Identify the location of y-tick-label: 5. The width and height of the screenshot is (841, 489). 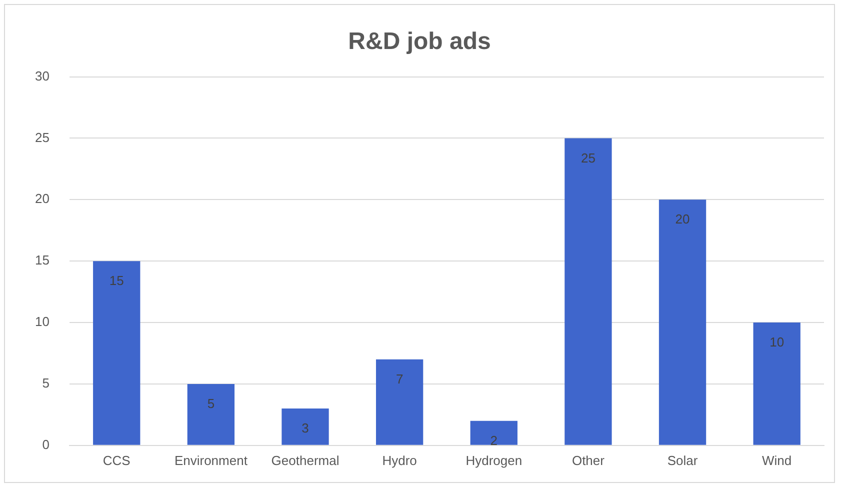
(46, 383).